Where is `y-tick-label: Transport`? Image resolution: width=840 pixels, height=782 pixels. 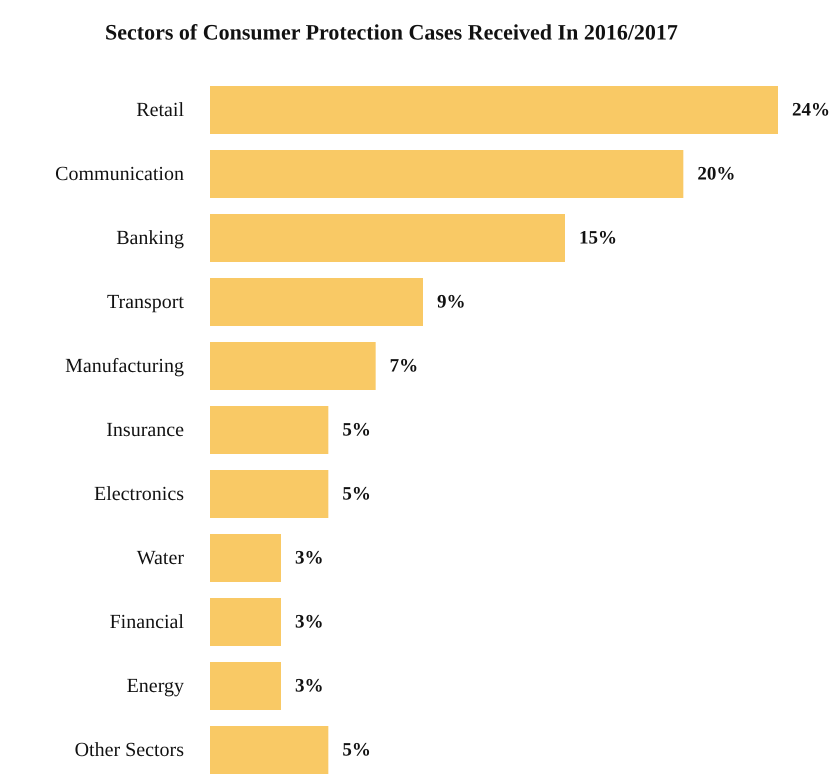 y-tick-label: Transport is located at coordinates (145, 302).